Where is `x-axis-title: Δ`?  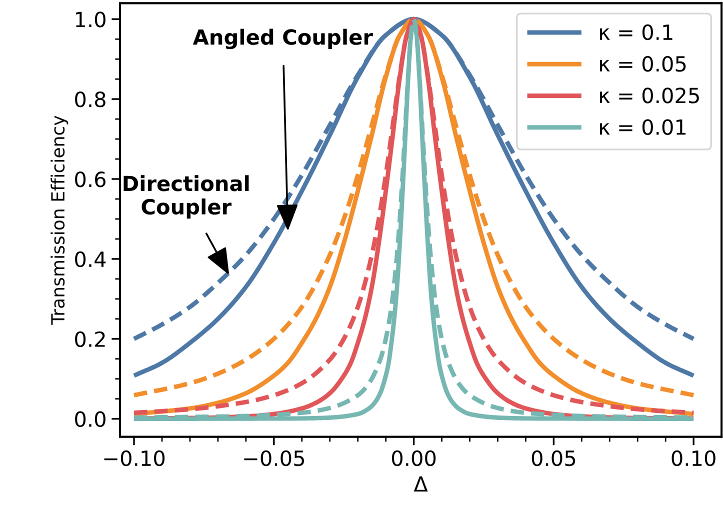 x-axis-title: Δ is located at coordinates (421, 484).